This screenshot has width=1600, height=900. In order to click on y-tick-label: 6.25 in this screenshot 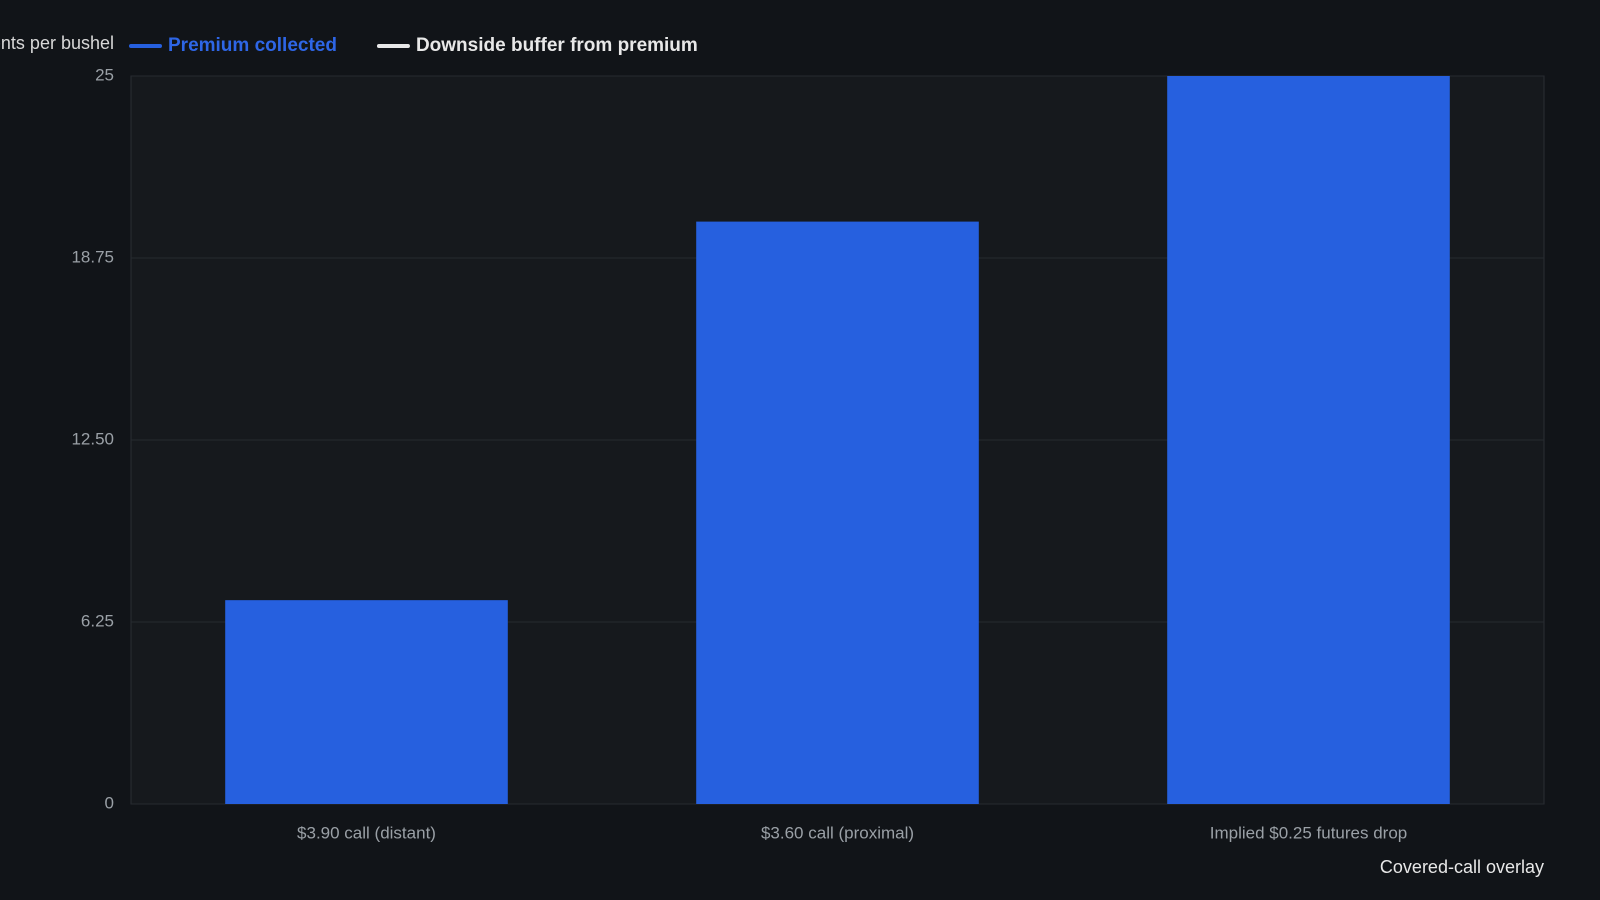, I will do `click(97, 620)`.